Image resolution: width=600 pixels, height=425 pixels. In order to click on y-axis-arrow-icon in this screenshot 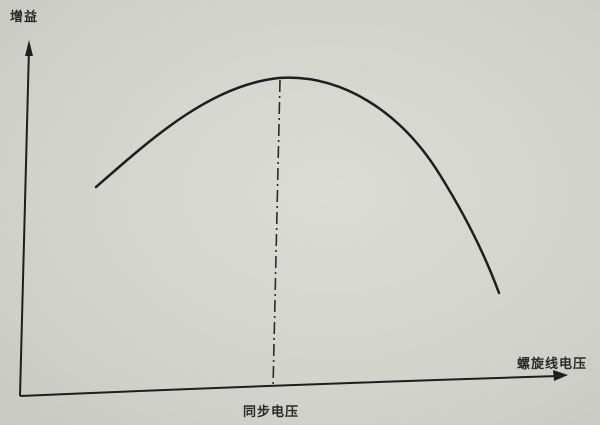, I will do `click(29, 48)`.